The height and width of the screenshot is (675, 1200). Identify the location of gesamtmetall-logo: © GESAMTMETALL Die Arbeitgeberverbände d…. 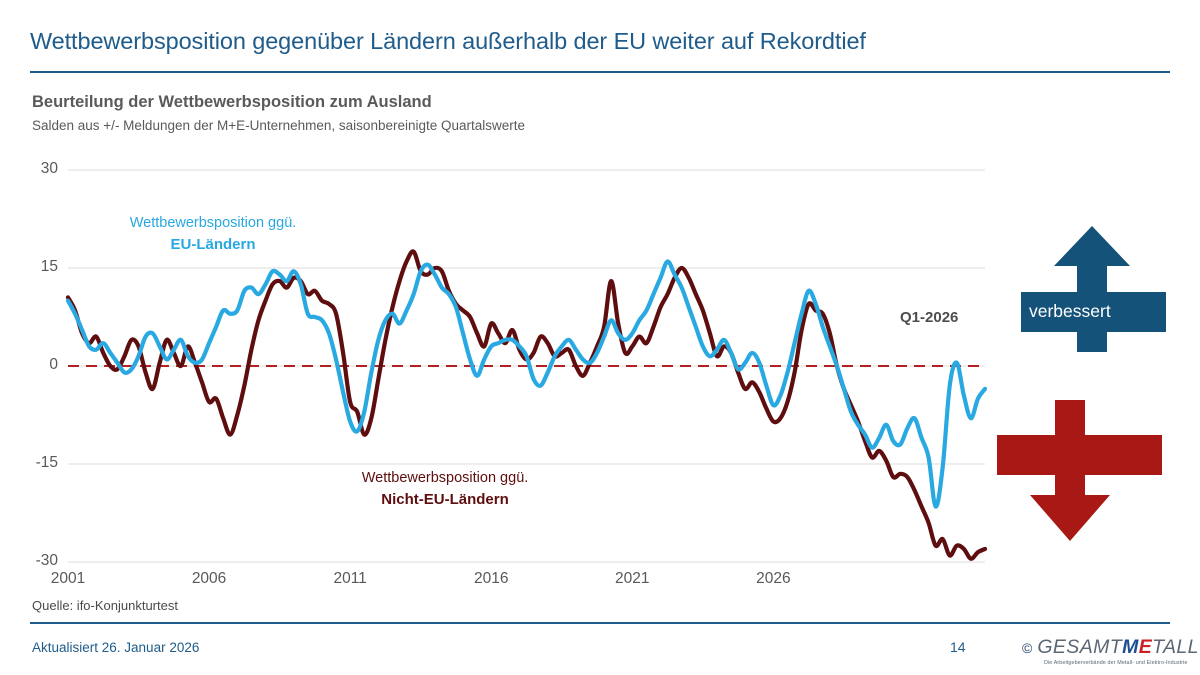
(1110, 651).